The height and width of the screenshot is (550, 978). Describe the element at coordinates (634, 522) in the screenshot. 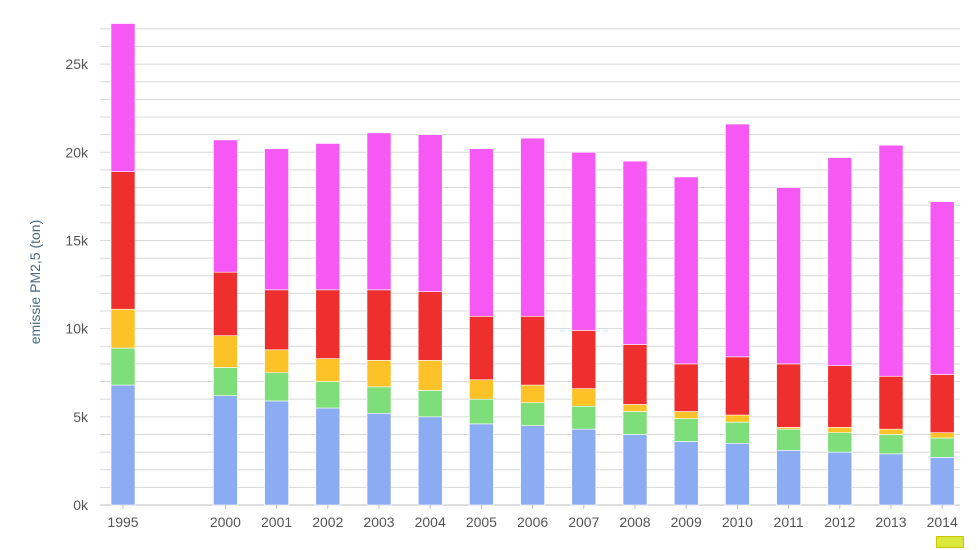

I see `x-tick-label: 2008` at that location.